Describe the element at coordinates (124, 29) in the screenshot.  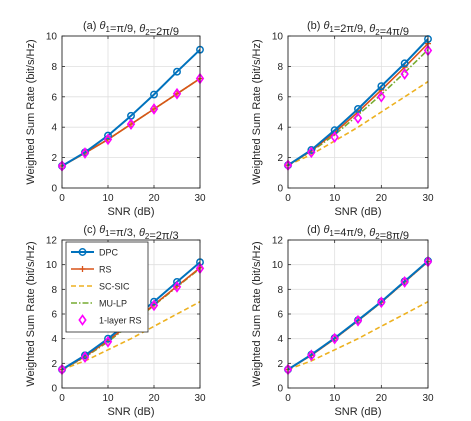
I see `title-text: =π/9,` at that location.